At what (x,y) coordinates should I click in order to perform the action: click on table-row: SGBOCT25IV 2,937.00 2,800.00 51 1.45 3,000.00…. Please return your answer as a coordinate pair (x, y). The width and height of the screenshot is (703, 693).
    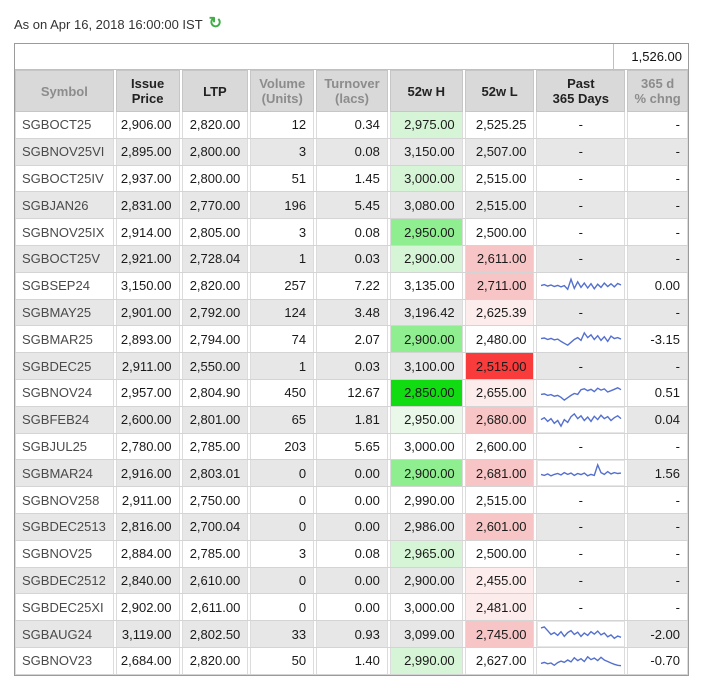
    Looking at the image, I should click on (351, 179).